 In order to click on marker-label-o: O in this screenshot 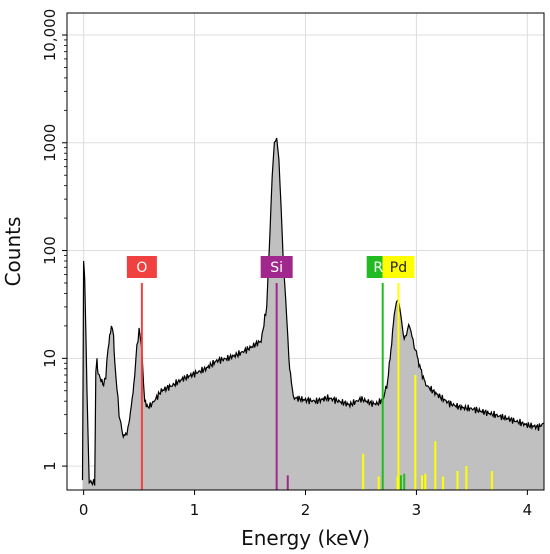, I will do `click(141, 268)`.